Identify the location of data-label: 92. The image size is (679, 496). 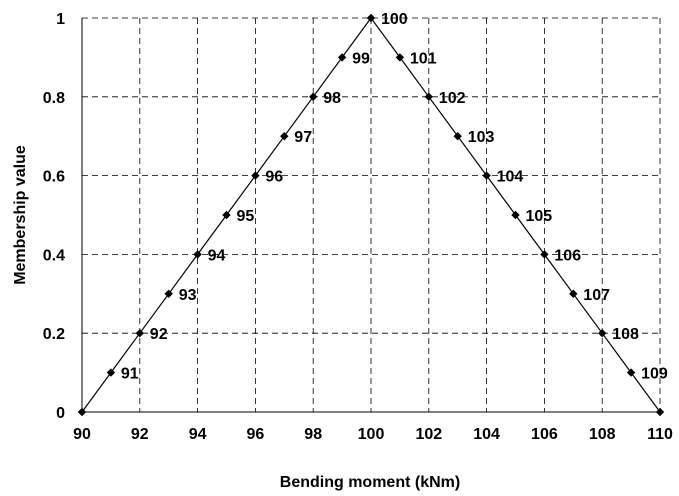
(159, 334).